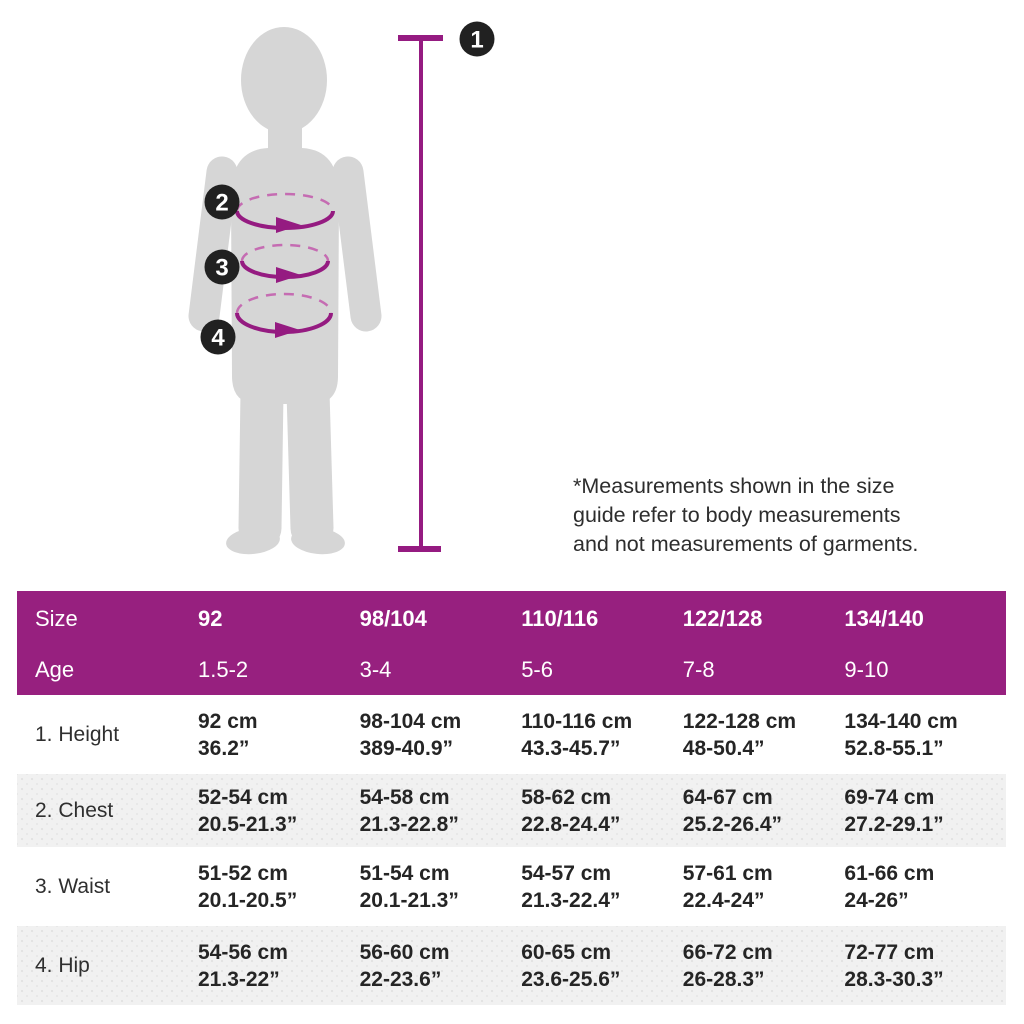 The height and width of the screenshot is (1024, 1024). Describe the element at coordinates (248, 810) in the screenshot. I see `cell-chest-92: 52-54 cm 20.5-21.3”` at that location.